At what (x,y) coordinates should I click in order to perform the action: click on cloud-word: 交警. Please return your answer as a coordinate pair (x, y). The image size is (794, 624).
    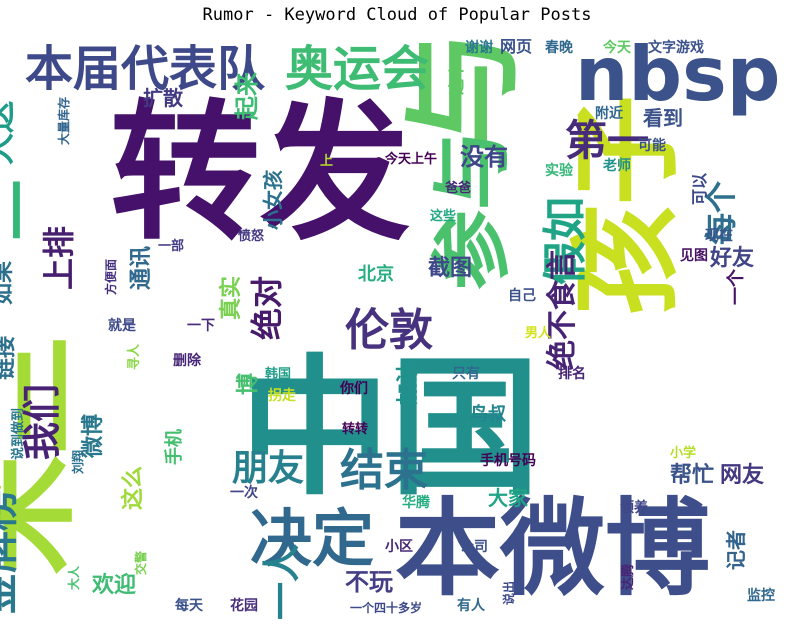
    Looking at the image, I should click on (140, 563).